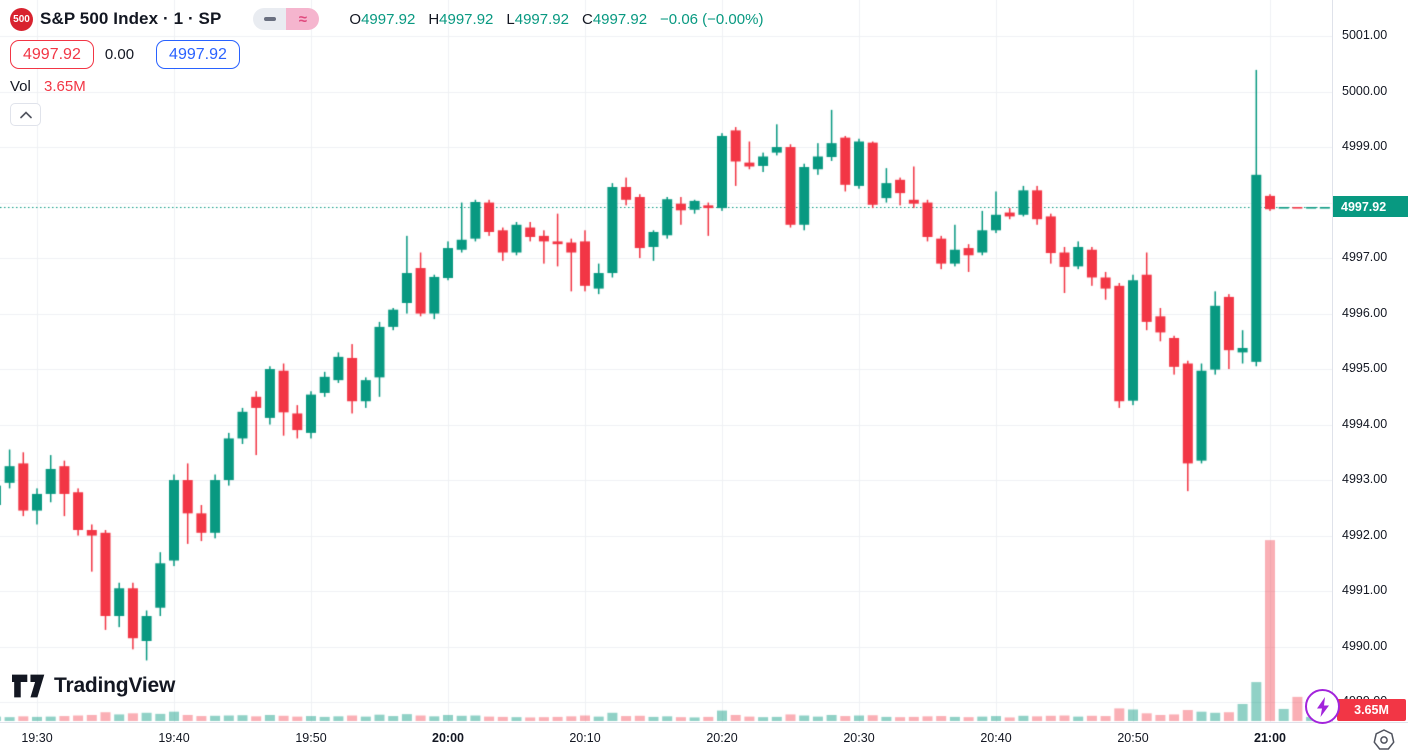 Image resolution: width=1408 pixels, height=756 pixels. Describe the element at coordinates (28, 686) in the screenshot. I see `tradingview-logo-icon` at that location.